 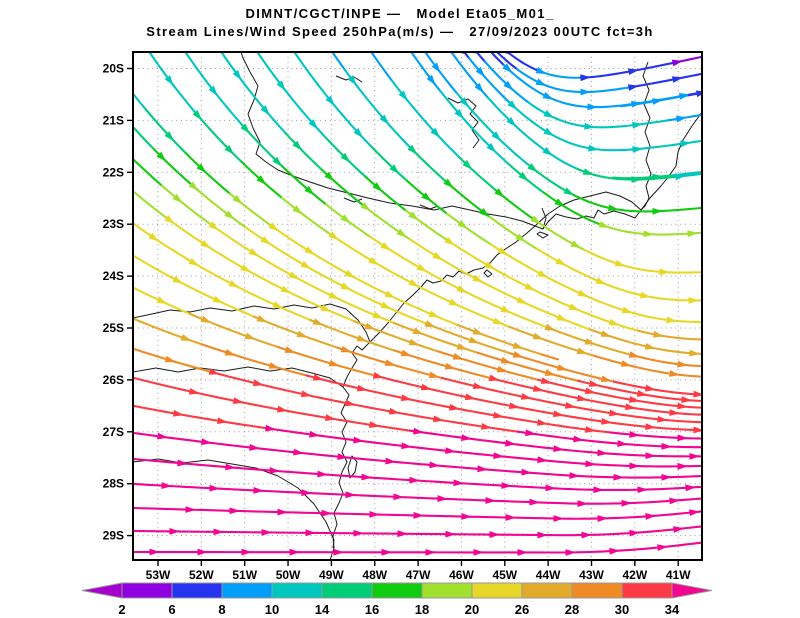 What do you see at coordinates (113, 120) in the screenshot?
I see `lat-tick-label: 21S` at bounding box center [113, 120].